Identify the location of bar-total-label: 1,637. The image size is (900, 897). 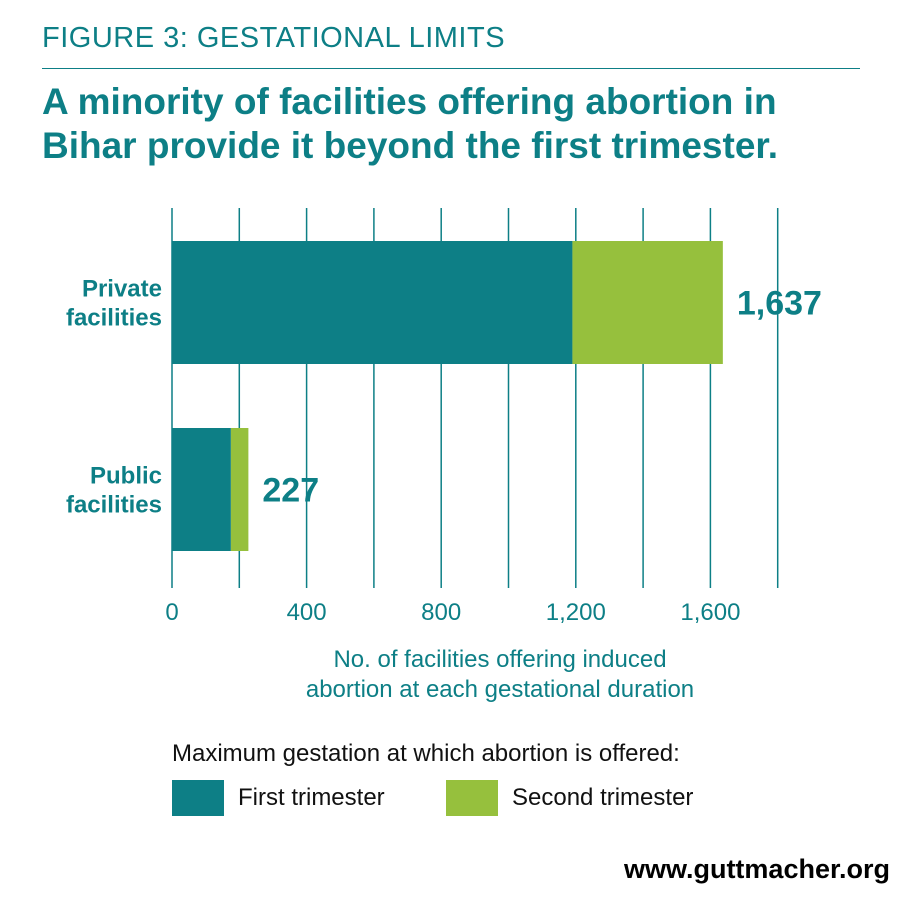
(779, 304).